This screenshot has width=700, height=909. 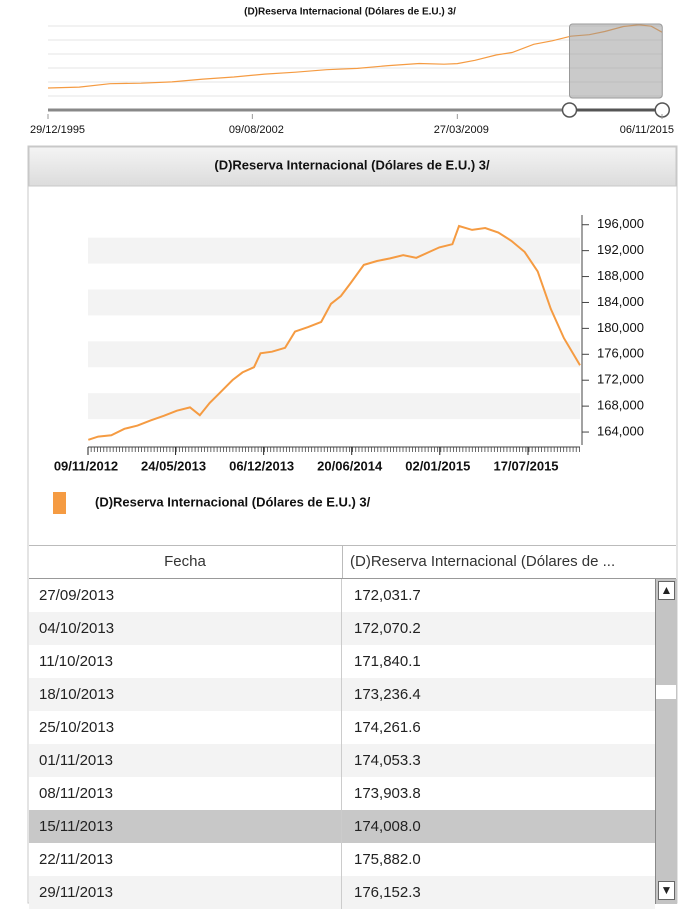 What do you see at coordinates (620, 275) in the screenshot?
I see `y-tick-label: 188,000` at bounding box center [620, 275].